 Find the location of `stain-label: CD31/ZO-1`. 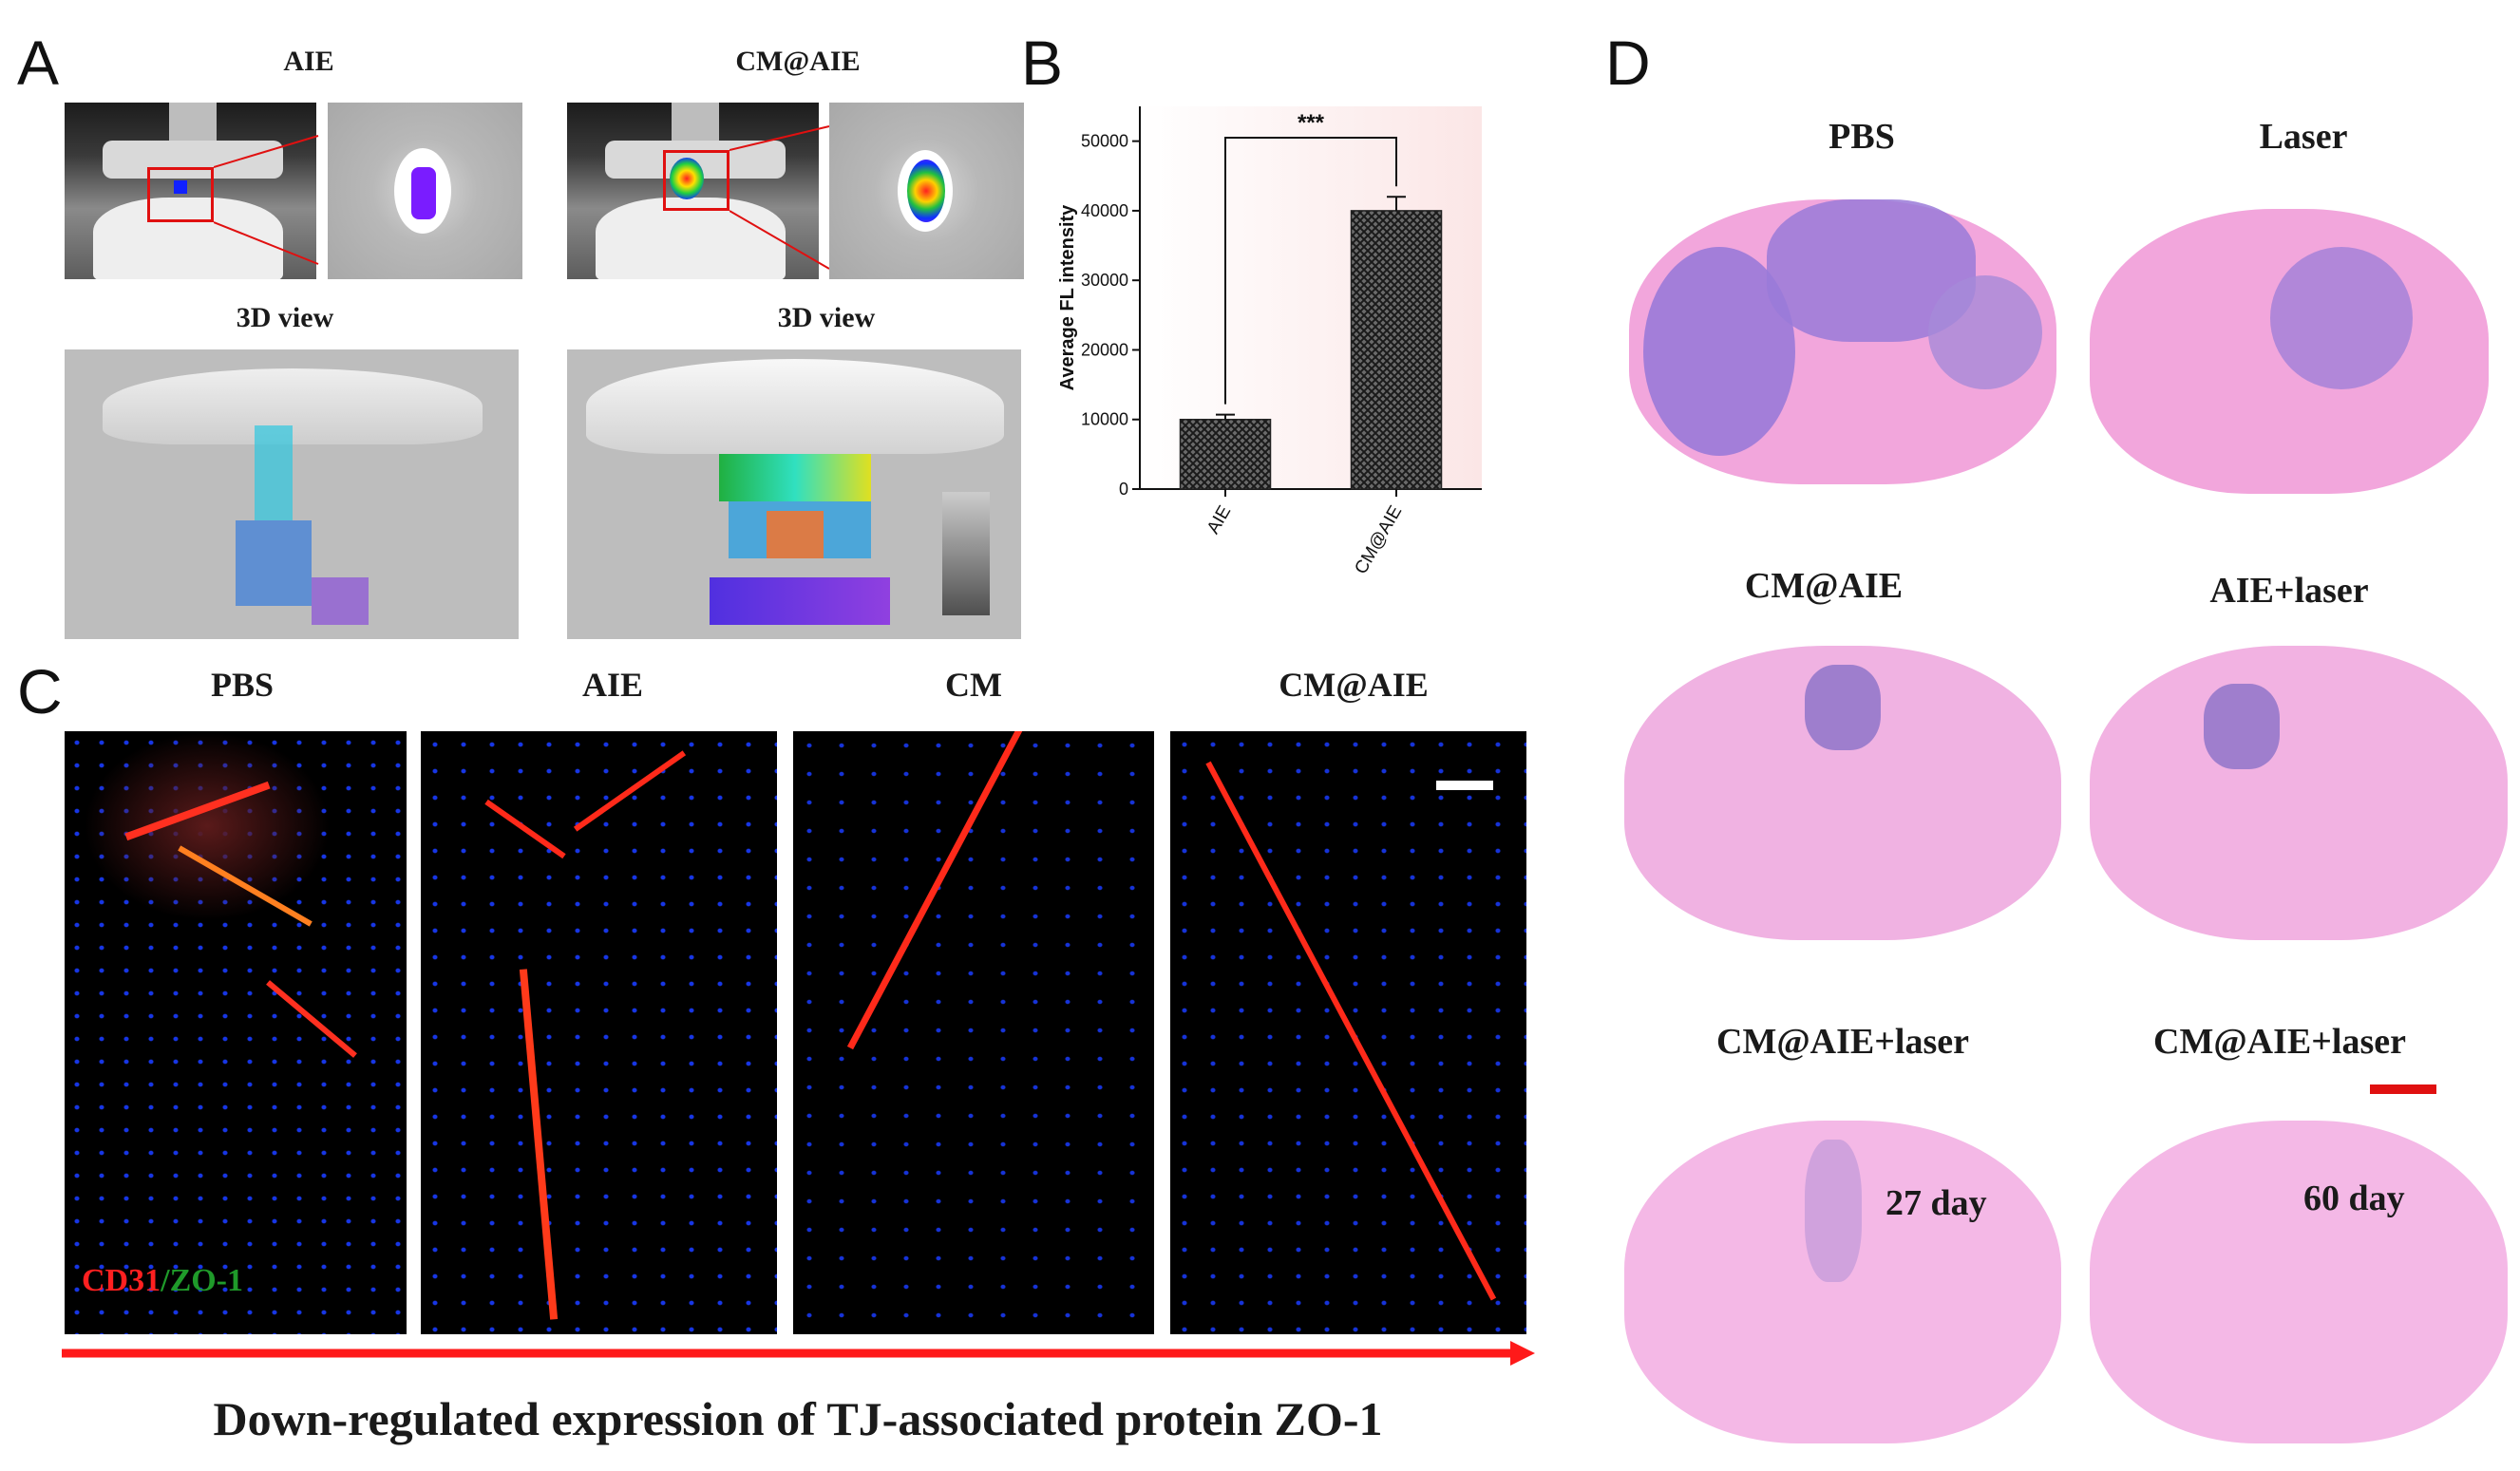

stain-label: CD31/ZO-1 is located at coordinates (162, 1281).